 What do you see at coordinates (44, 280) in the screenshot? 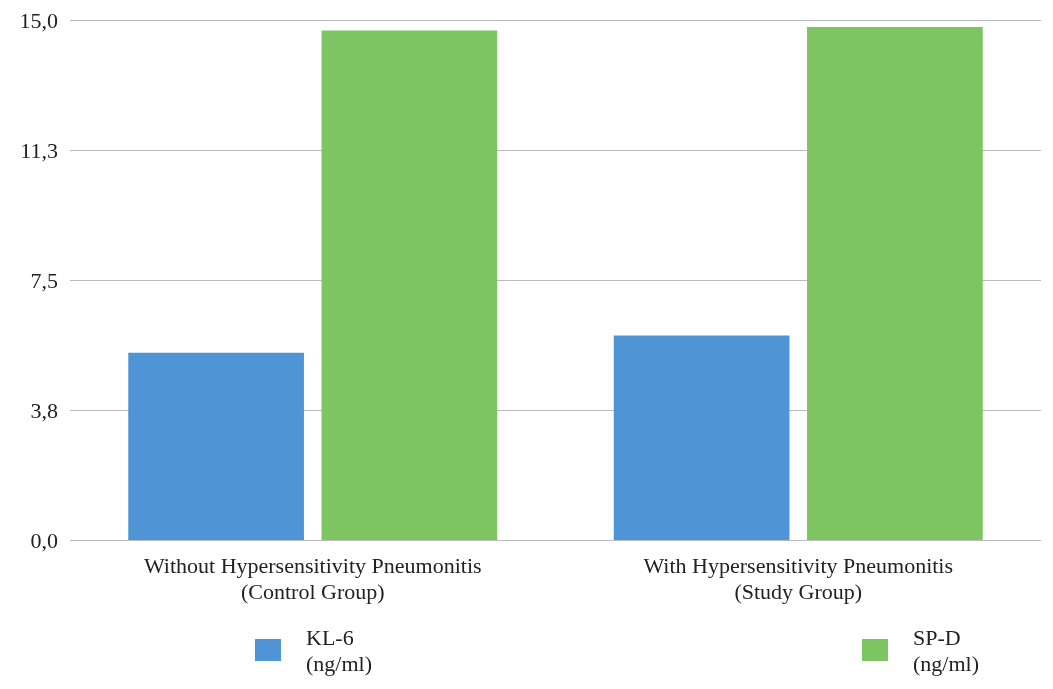
I see `y-tick-label: 7,5` at bounding box center [44, 280].